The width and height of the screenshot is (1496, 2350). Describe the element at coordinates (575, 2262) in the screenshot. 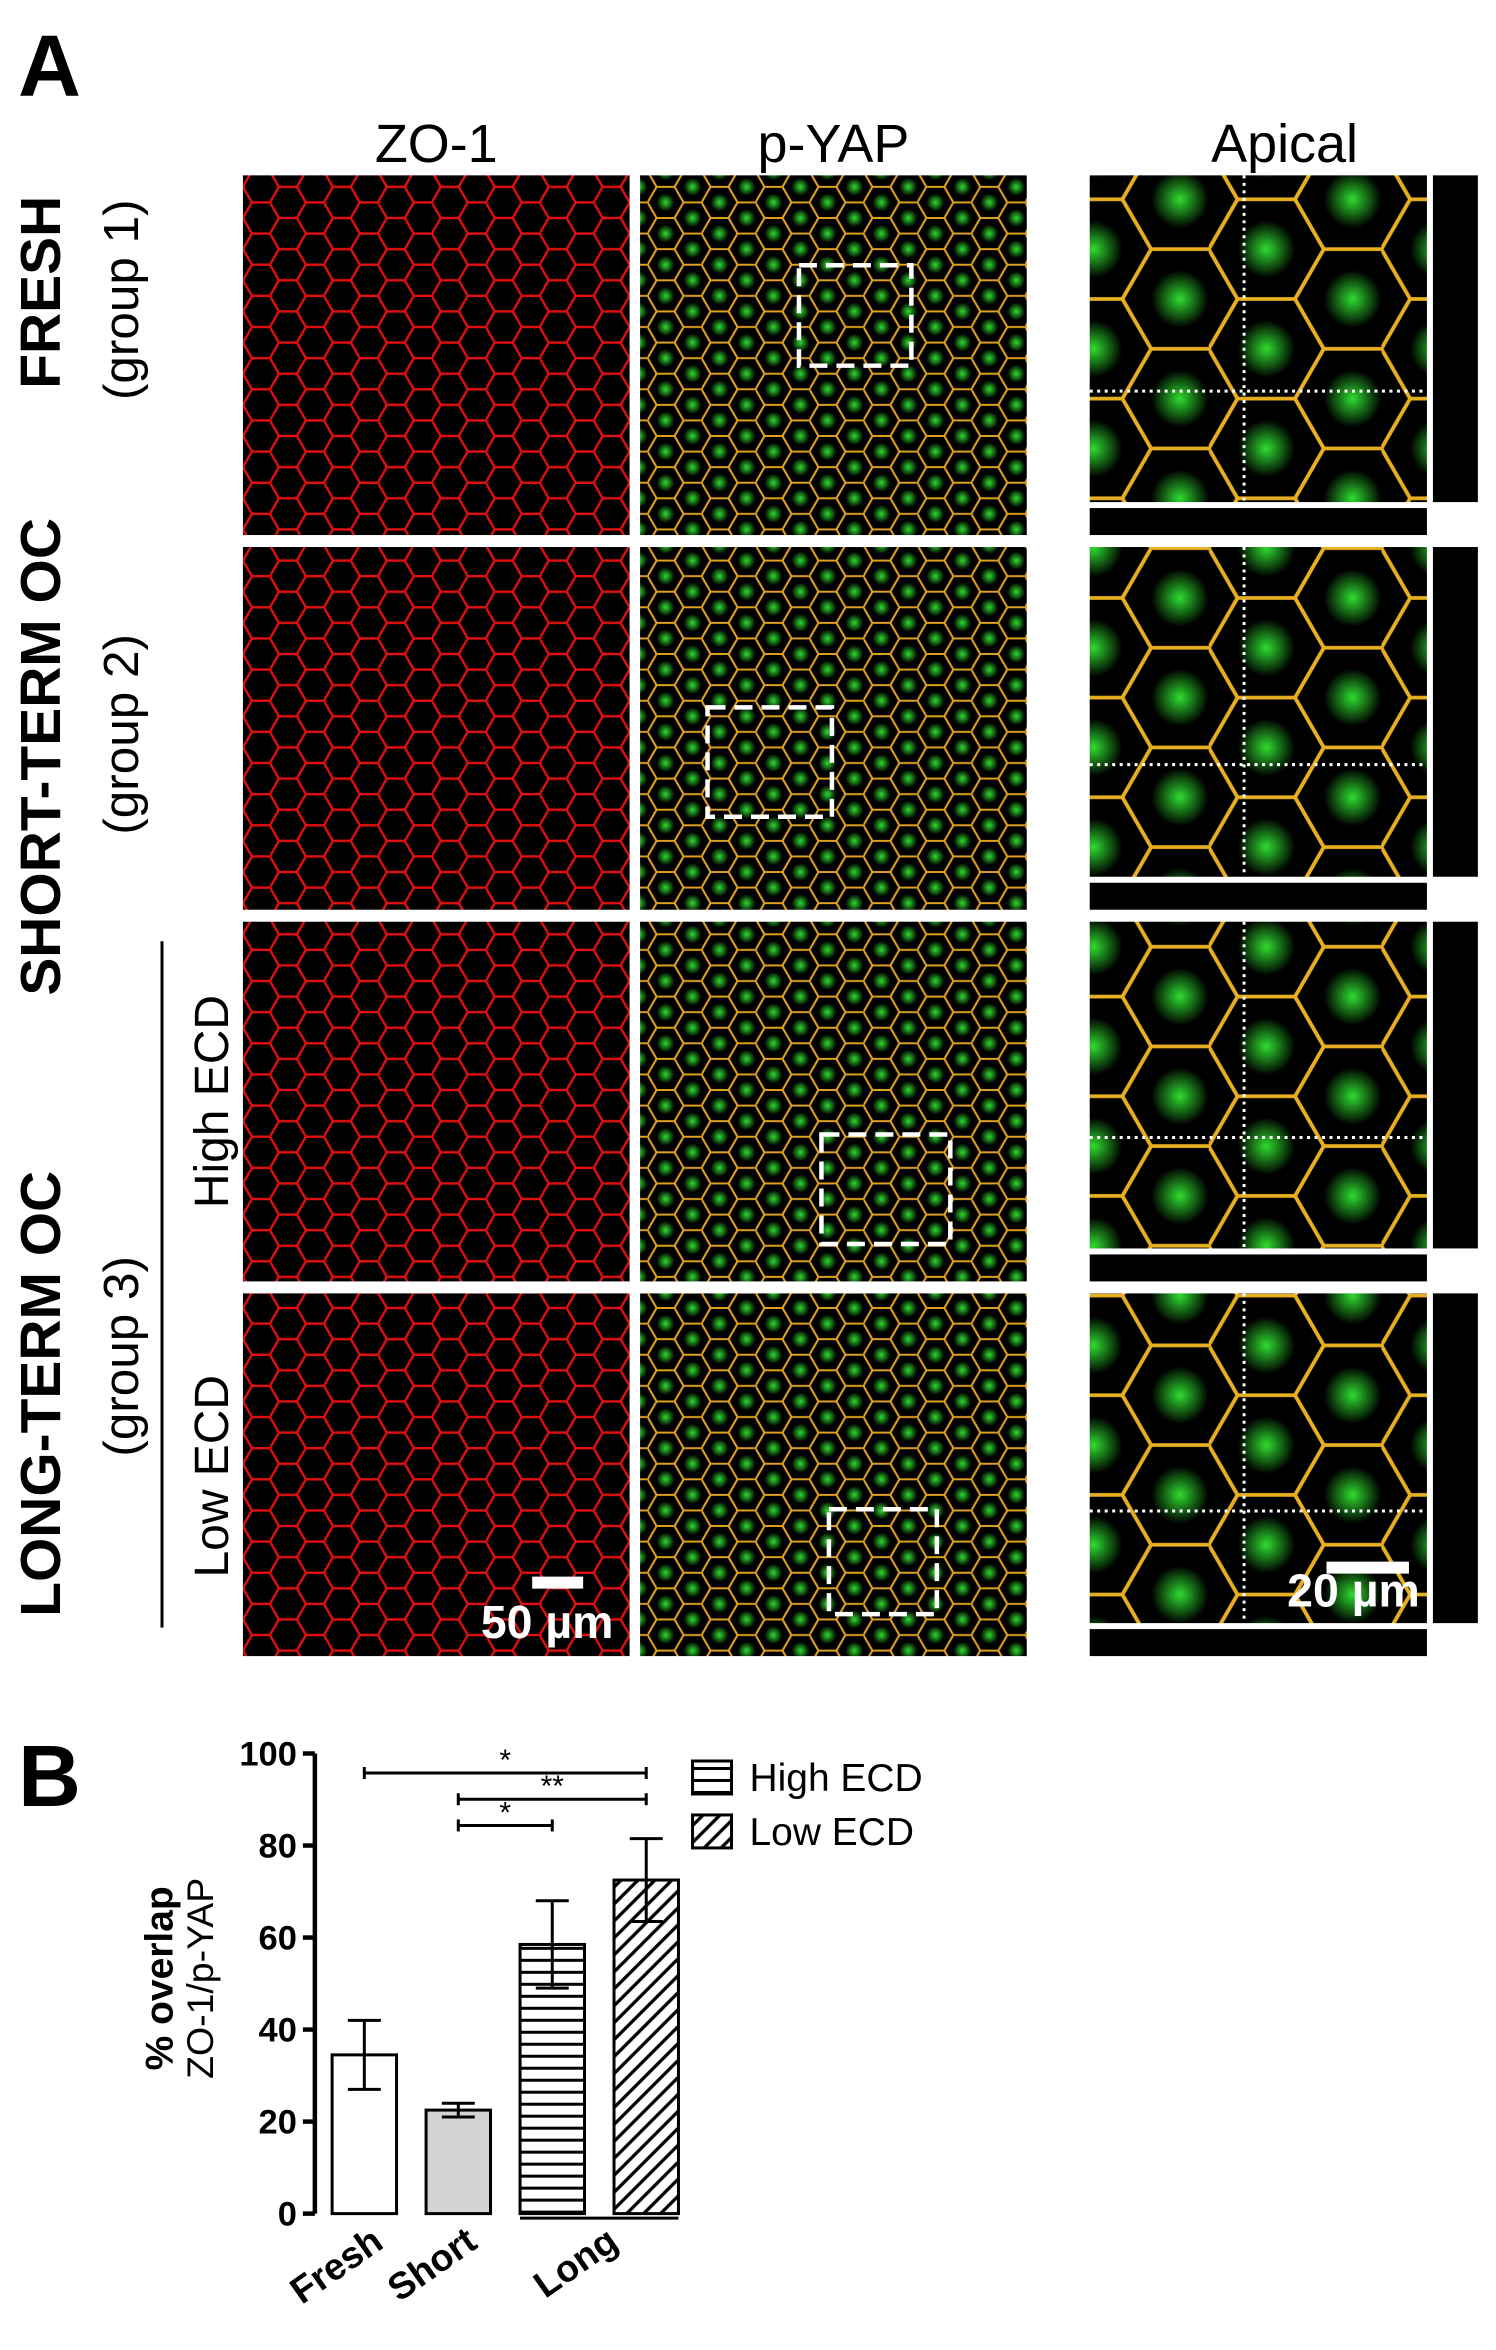

I see `x-tick-label: Long` at that location.